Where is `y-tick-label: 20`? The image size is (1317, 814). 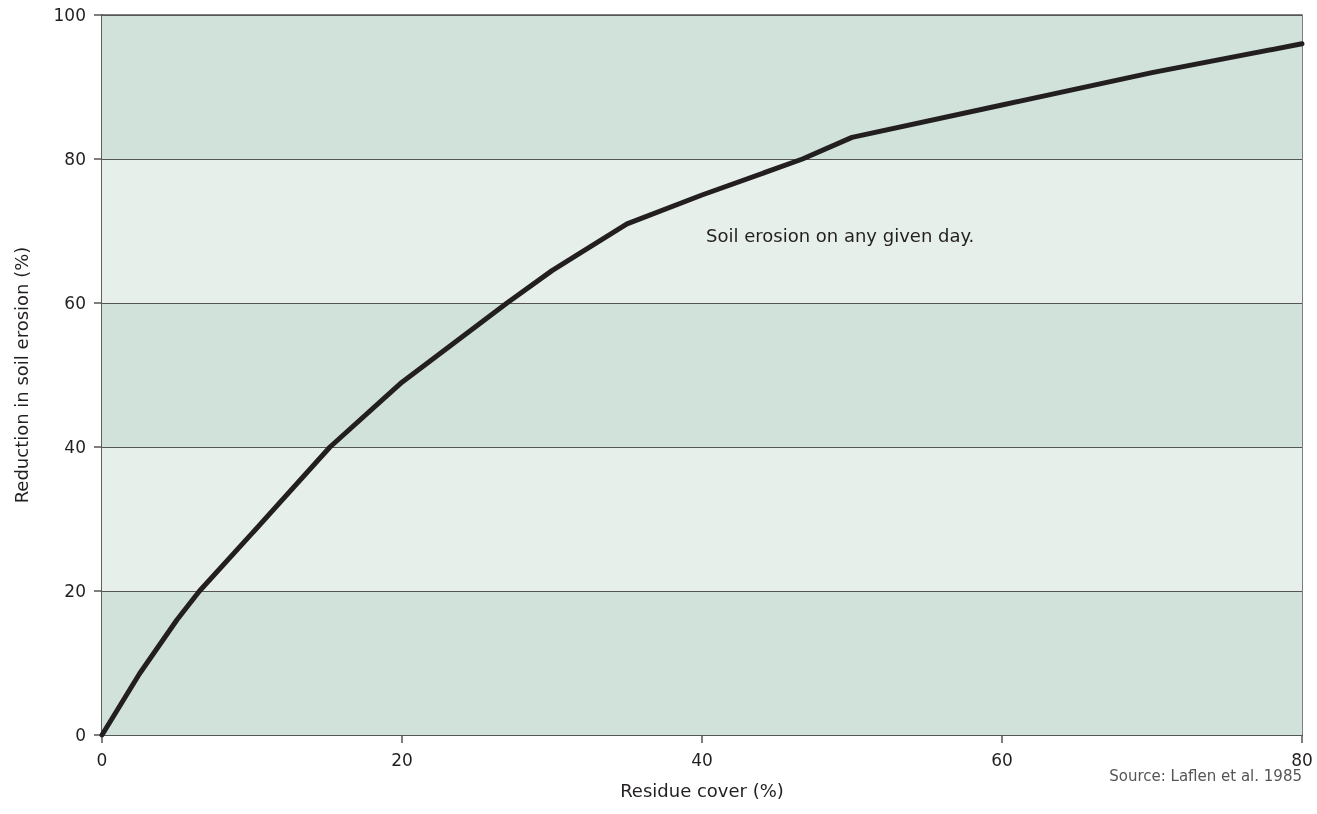
y-tick-label: 20 is located at coordinates (75, 591).